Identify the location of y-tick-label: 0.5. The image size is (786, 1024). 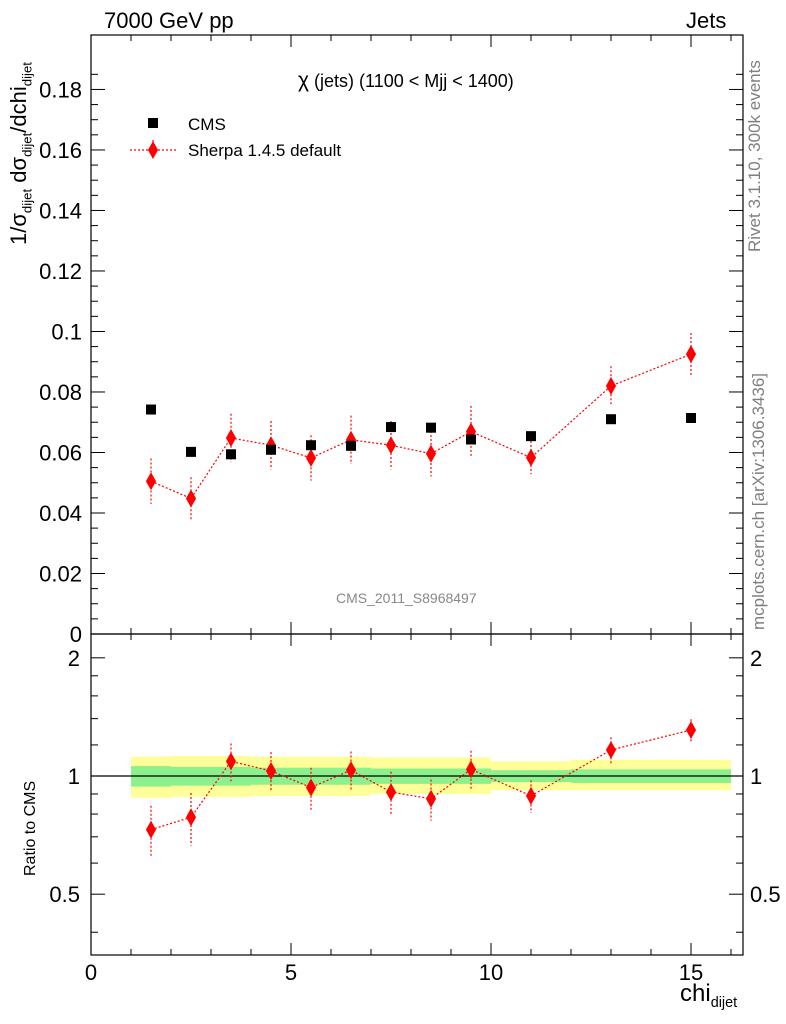
(64, 894).